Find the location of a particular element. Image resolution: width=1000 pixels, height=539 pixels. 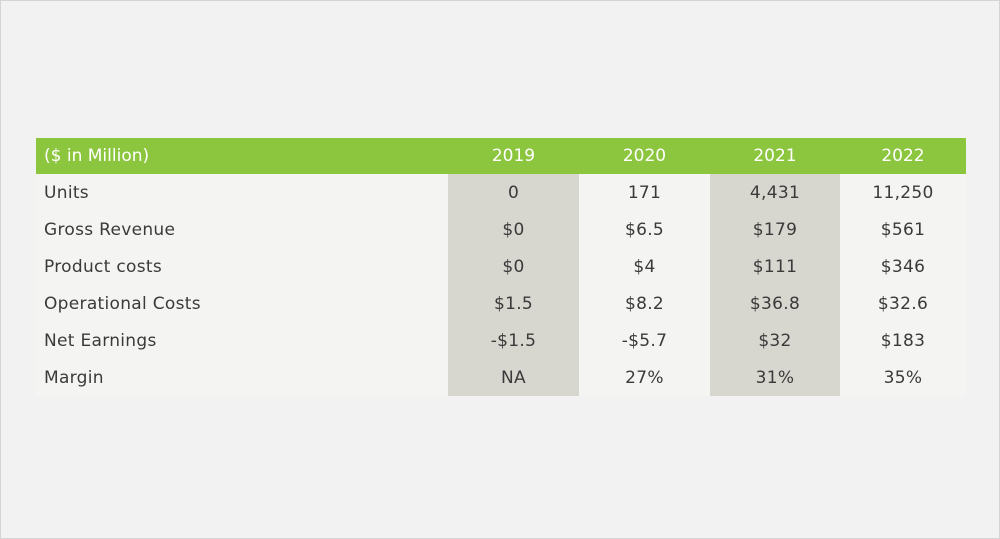

row-label-units: Units is located at coordinates (66, 192).